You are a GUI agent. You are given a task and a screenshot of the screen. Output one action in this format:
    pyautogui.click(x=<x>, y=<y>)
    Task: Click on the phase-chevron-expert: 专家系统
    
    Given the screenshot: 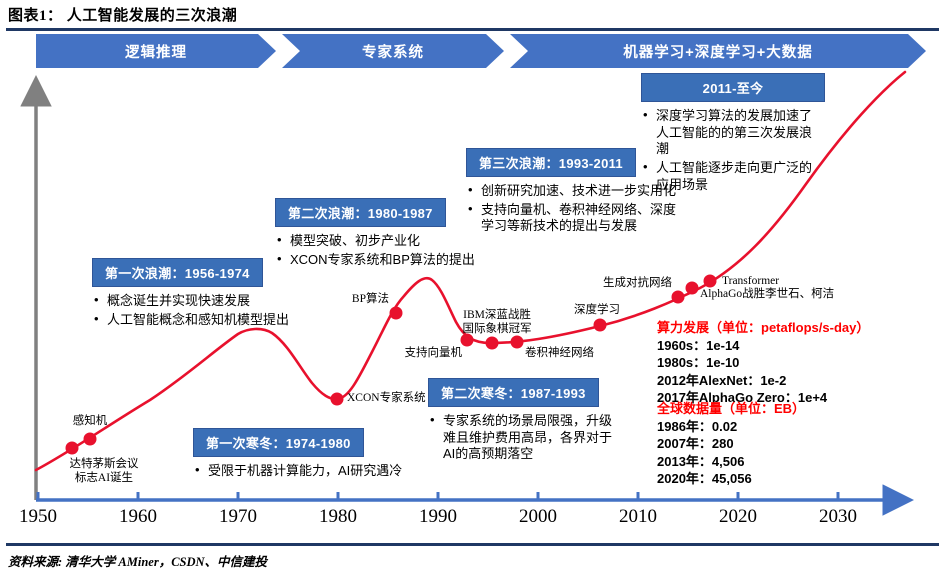 What is the action you would take?
    pyautogui.click(x=393, y=51)
    